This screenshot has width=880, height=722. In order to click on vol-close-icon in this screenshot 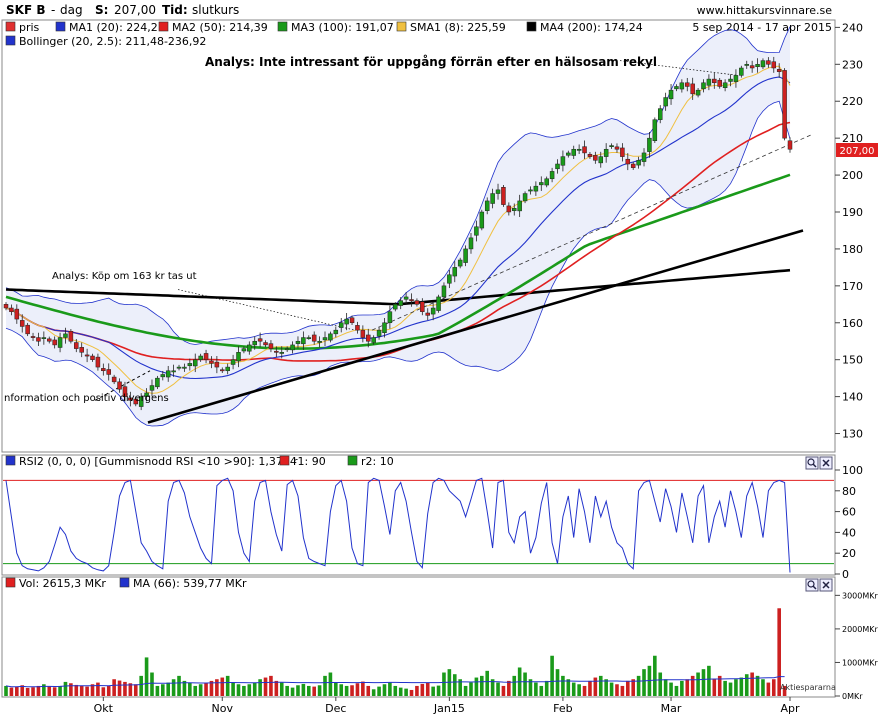, I will do `click(826, 585)`.